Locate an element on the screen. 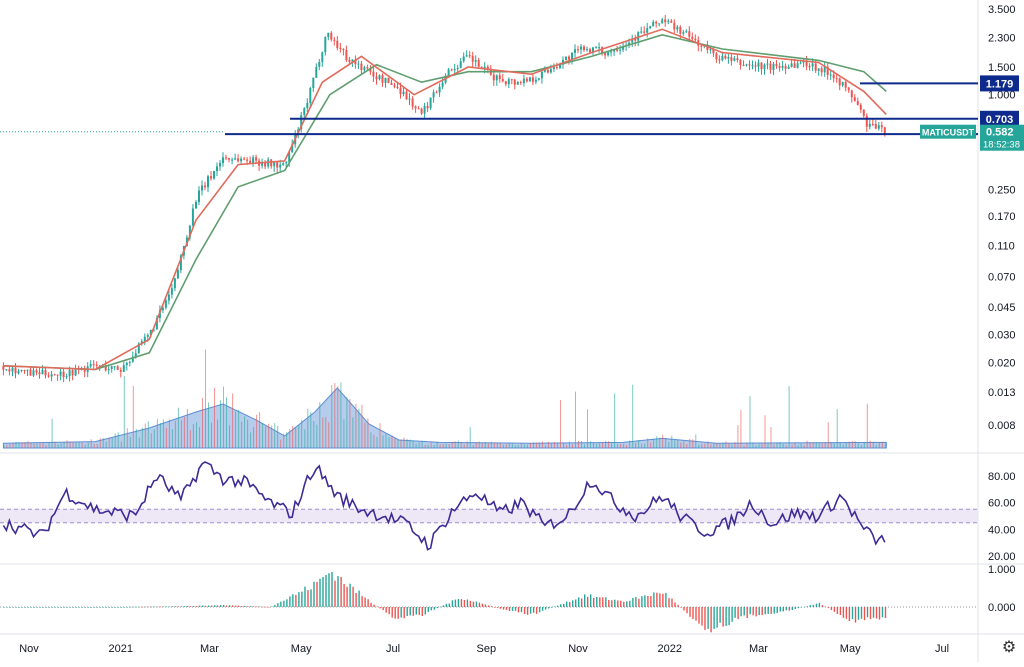 The image size is (1024, 667). level-price-label: 0.703 is located at coordinates (1000, 120).